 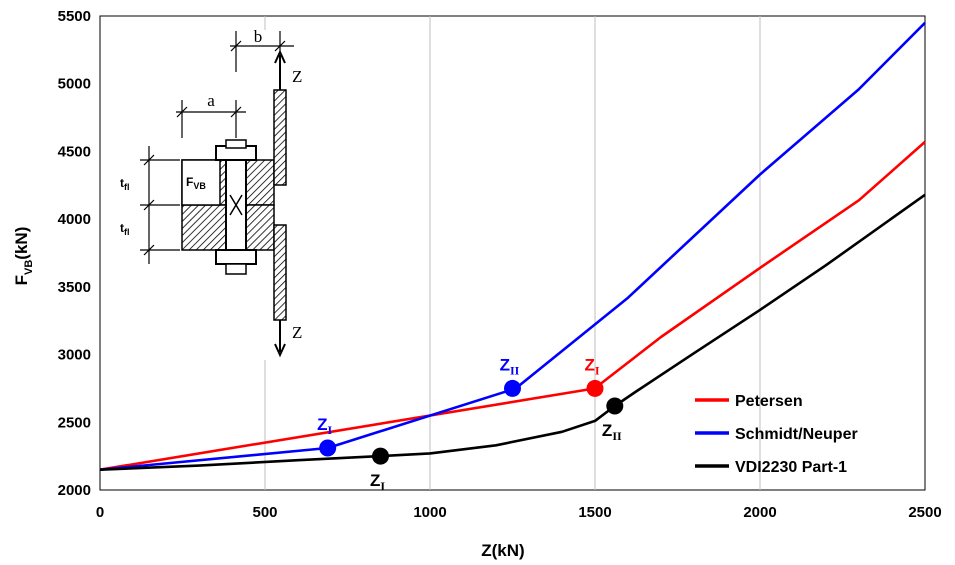 I want to click on lower-web-plate, so click(x=280, y=272).